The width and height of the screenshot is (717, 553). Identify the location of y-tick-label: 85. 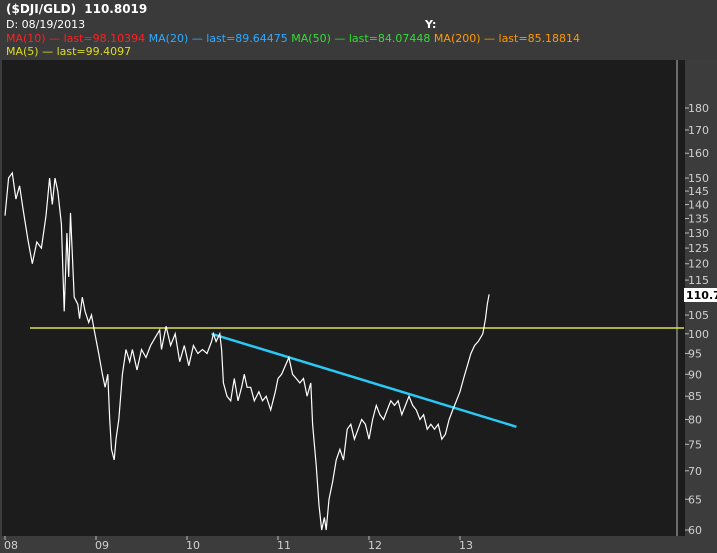
(695, 396).